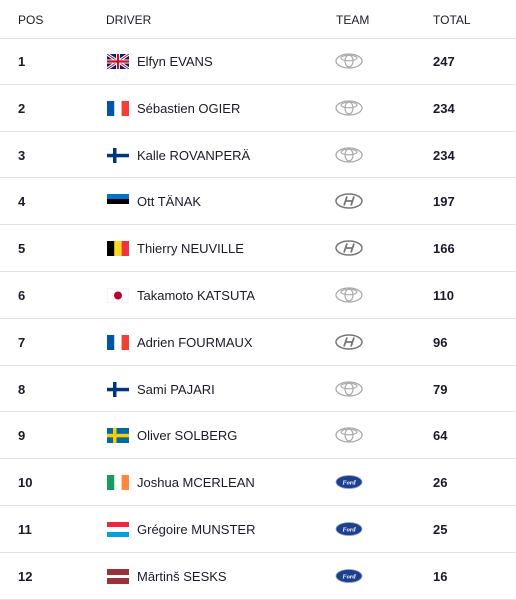  What do you see at coordinates (187, 436) in the screenshot?
I see `driver-name: Oliver SOLBERG` at bounding box center [187, 436].